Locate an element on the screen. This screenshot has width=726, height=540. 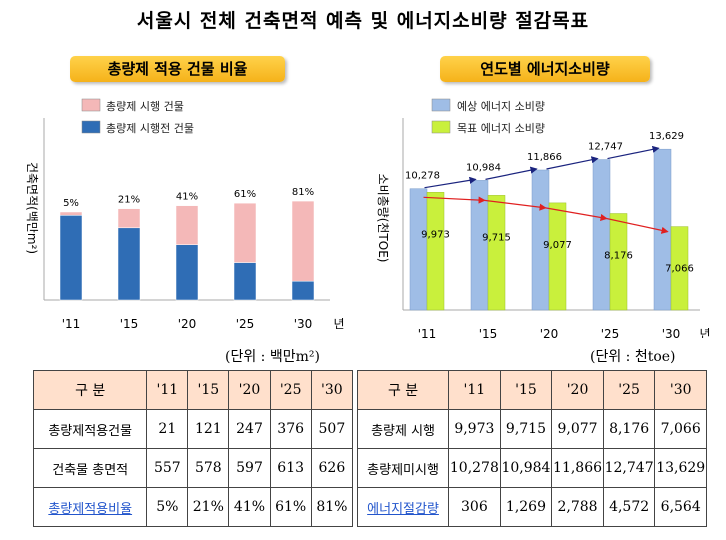
table-cell: '20 is located at coordinates (577, 390).